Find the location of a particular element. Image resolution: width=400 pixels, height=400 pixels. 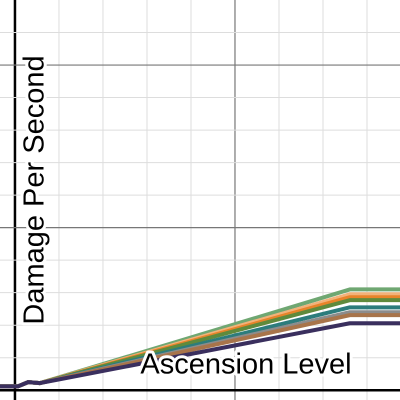

x-axis-label: Ascension Level is located at coordinates (245, 365).